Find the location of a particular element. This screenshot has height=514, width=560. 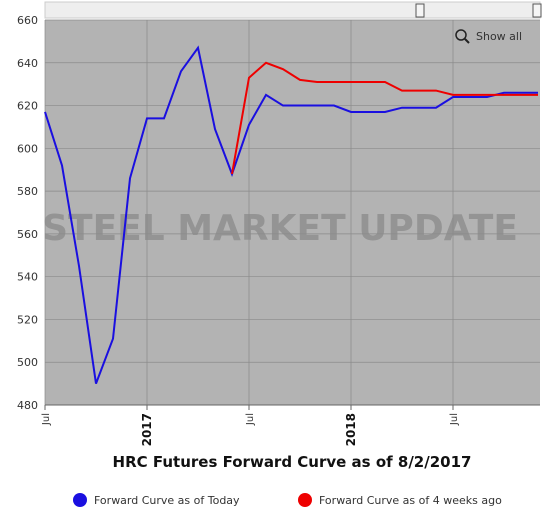

y-tick-label: 600 is located at coordinates (27, 148).